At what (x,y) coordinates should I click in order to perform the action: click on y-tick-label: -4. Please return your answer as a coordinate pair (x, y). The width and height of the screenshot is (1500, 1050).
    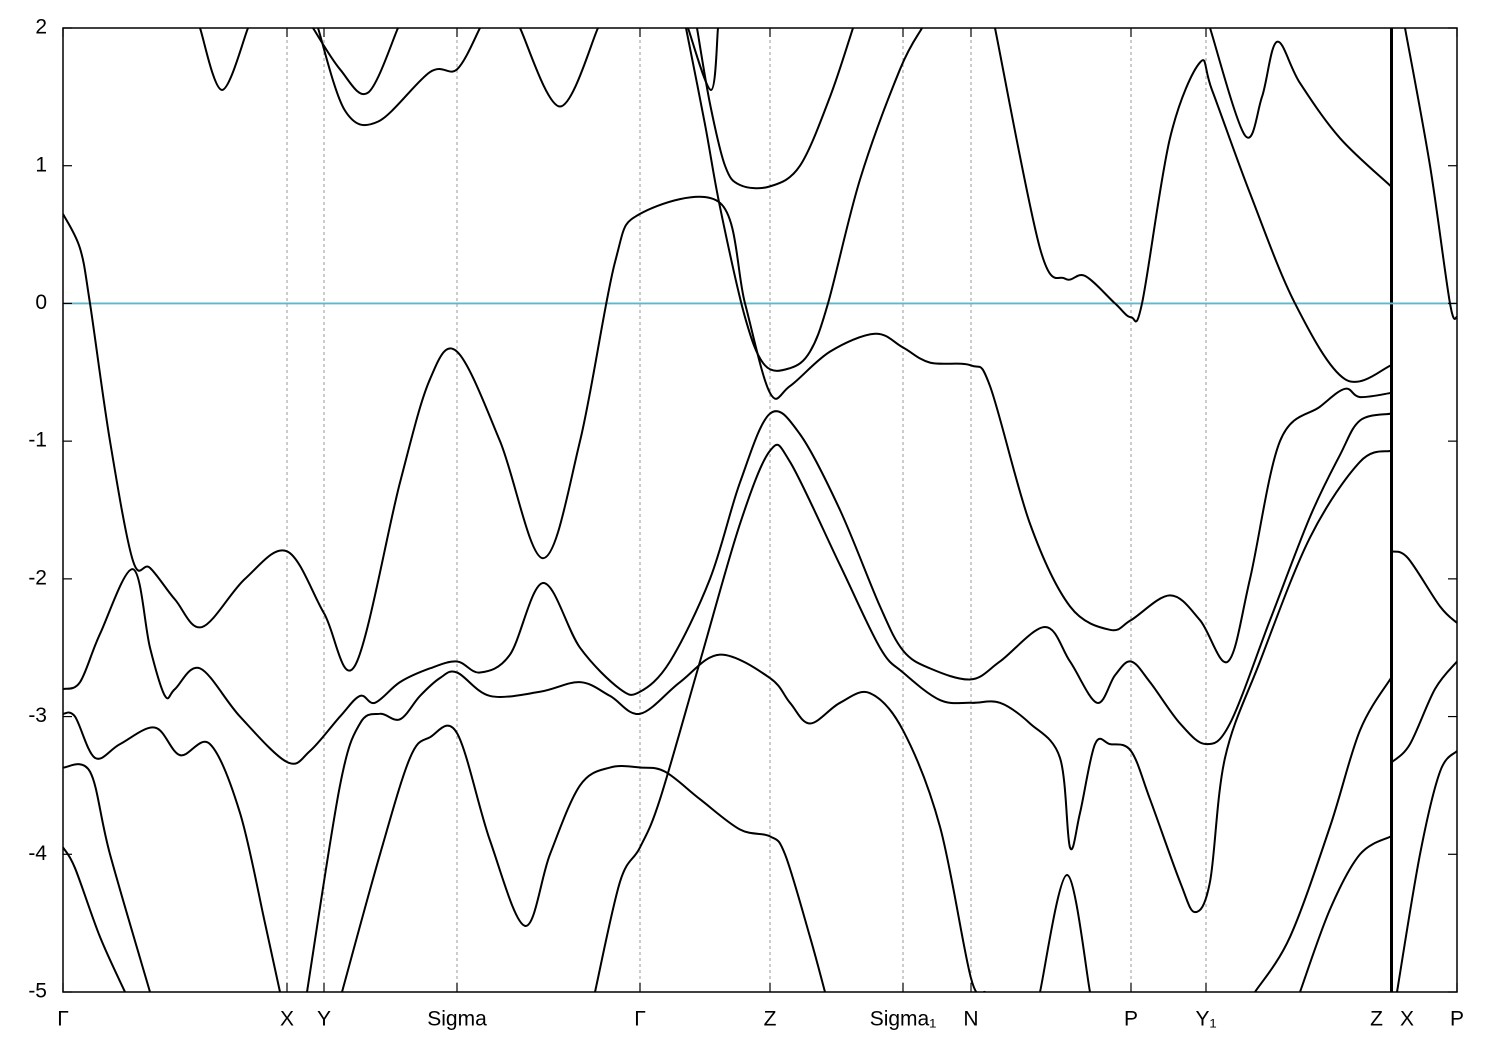
    Looking at the image, I should click on (37, 853).